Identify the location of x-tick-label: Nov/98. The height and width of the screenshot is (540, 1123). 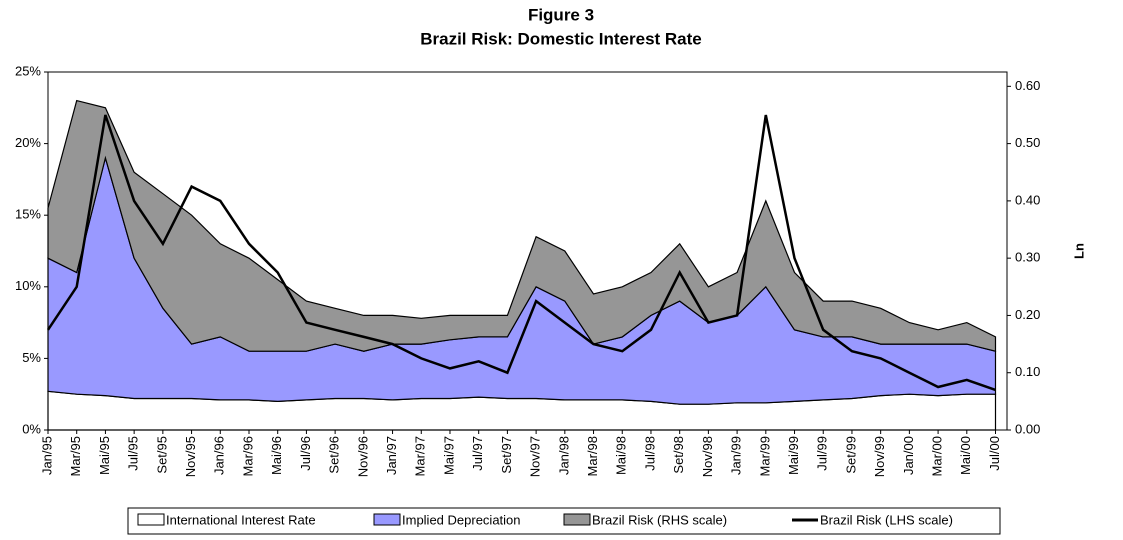
(707, 456).